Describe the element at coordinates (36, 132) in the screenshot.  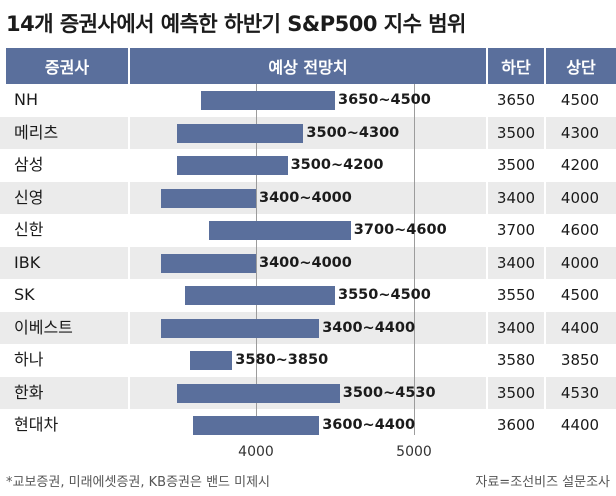
I see `company-name: 메리츠` at that location.